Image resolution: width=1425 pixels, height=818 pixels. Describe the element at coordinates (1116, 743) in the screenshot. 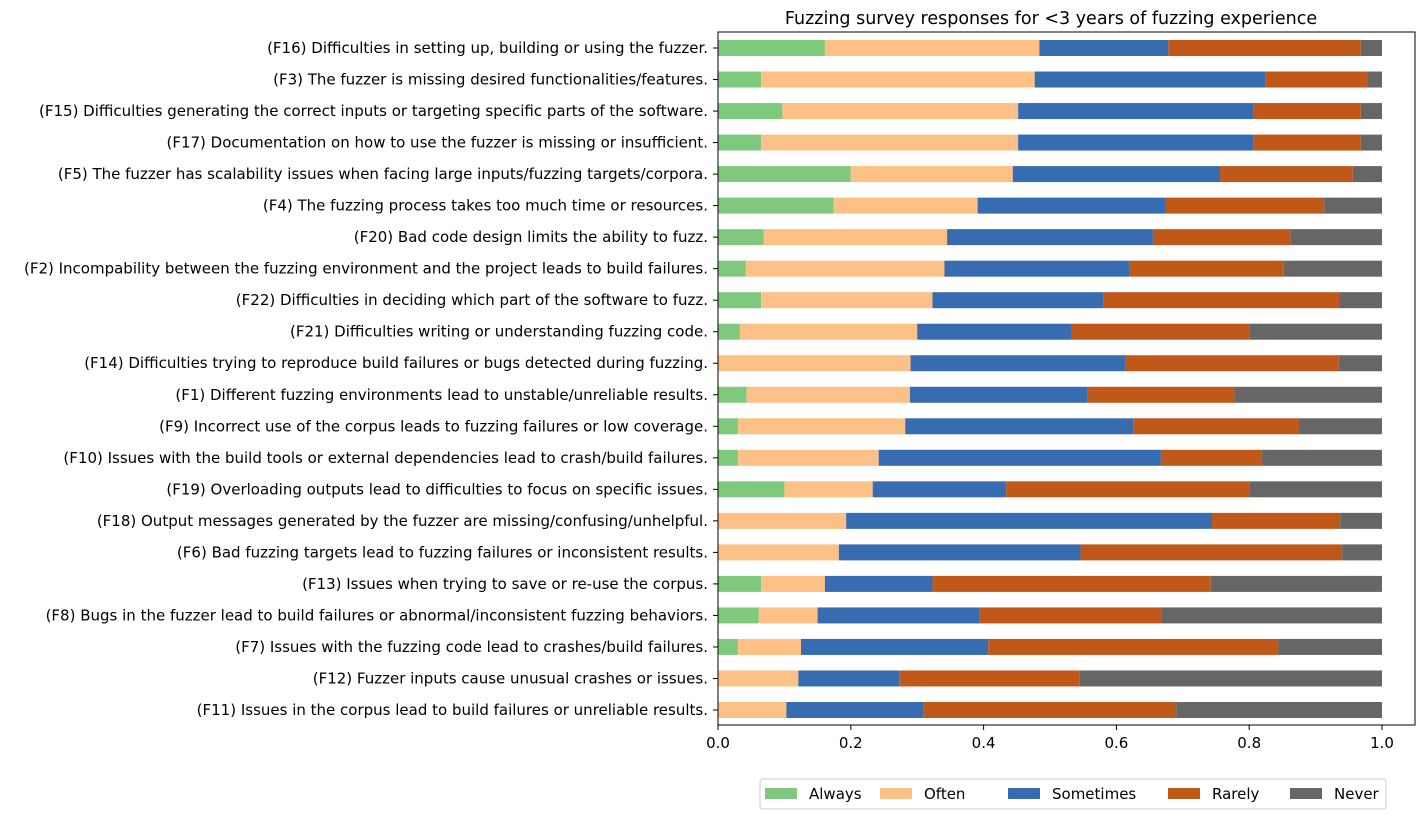

I see `x-tick-label: 0.6` at that location.